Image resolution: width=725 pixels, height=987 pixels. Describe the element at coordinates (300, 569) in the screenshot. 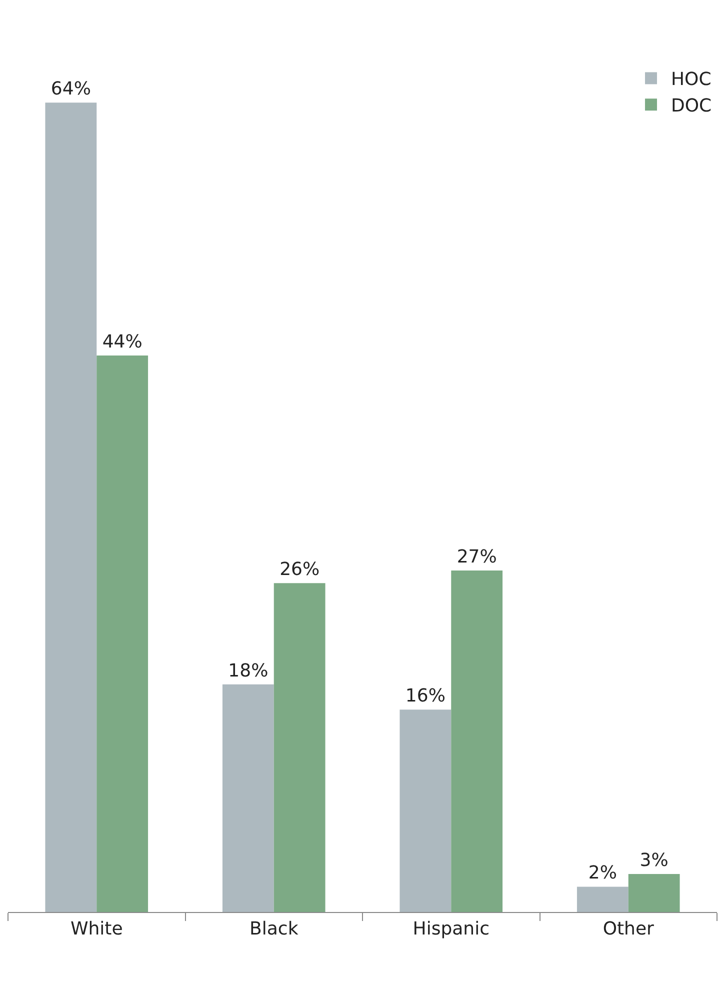

I see `data-label: 26%` at that location.